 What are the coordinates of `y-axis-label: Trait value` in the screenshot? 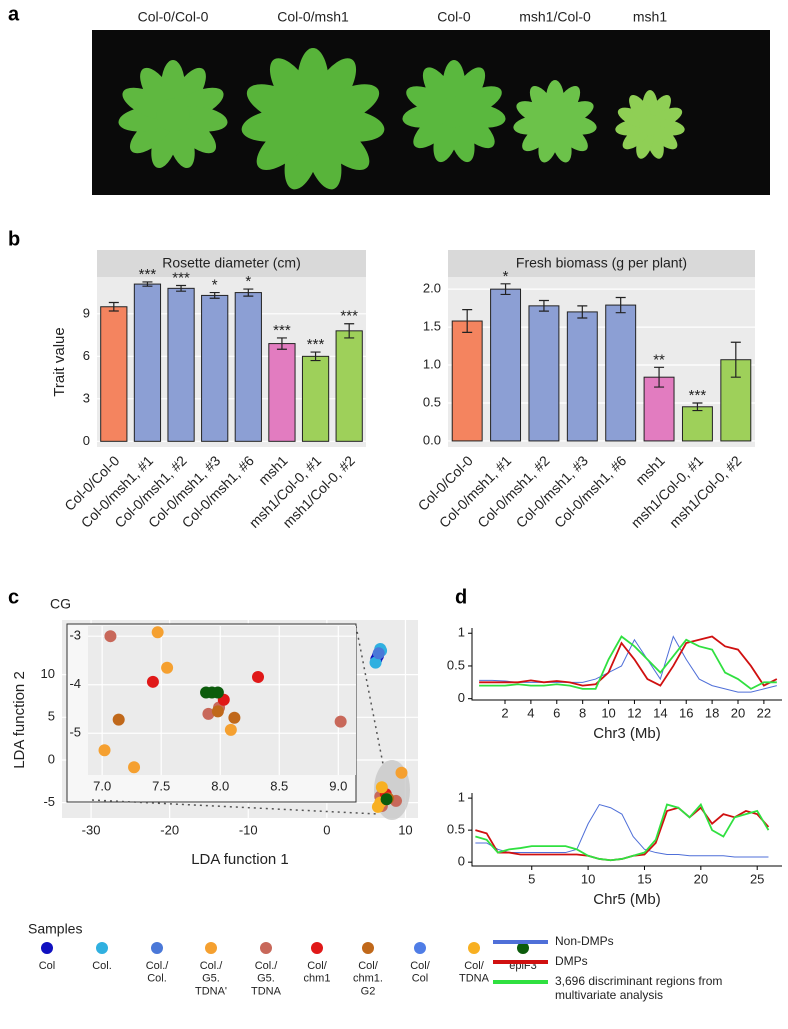 It's located at (59, 361).